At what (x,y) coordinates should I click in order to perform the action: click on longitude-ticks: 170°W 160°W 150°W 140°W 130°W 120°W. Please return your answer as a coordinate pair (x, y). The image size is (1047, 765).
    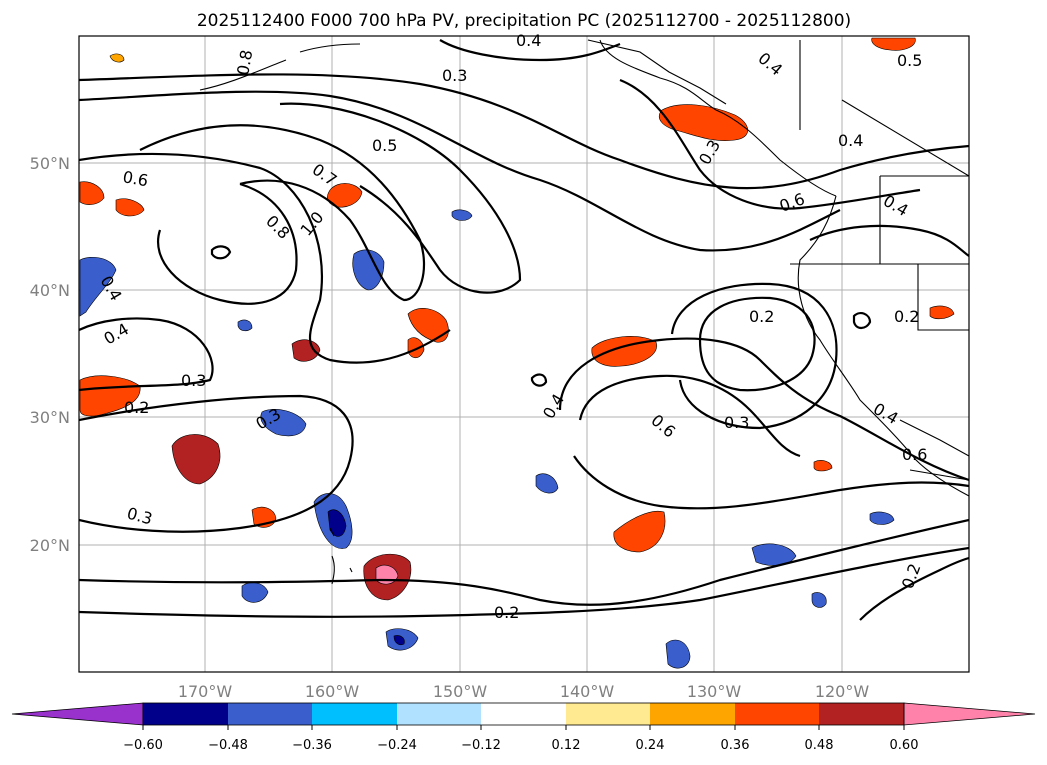
    Looking at the image, I should click on (524, 691).